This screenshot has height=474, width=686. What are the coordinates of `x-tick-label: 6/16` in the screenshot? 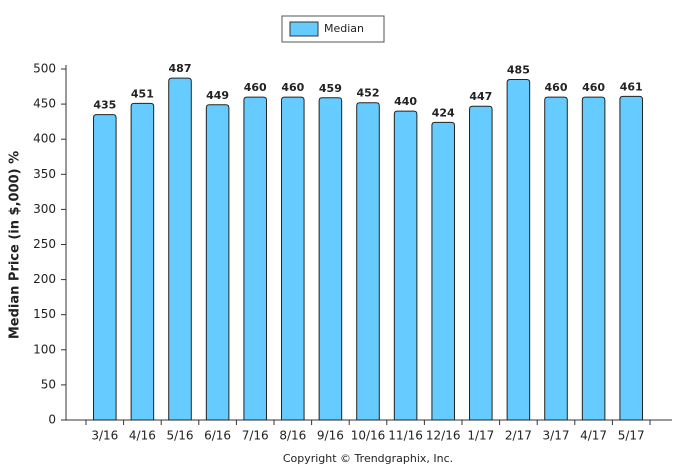 It's located at (217, 436).